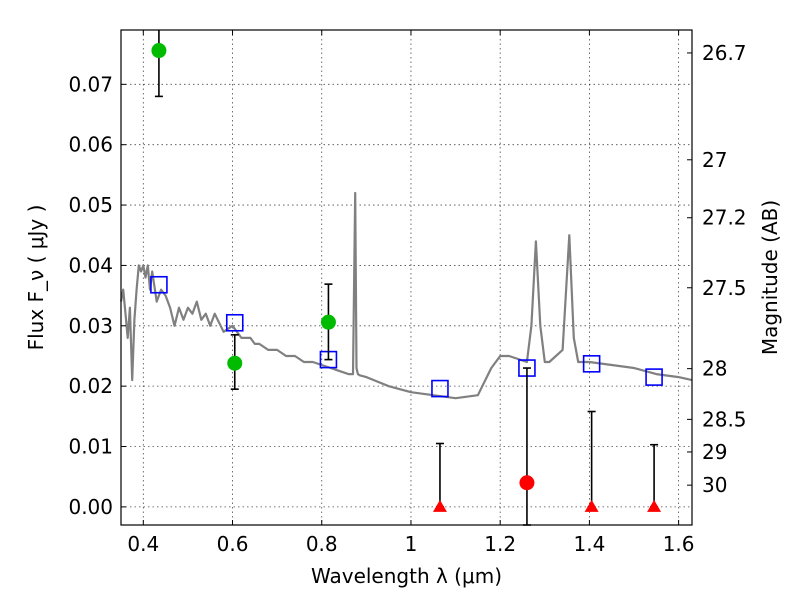  I want to click on y-tick-label: 0.03, so click(90, 326).